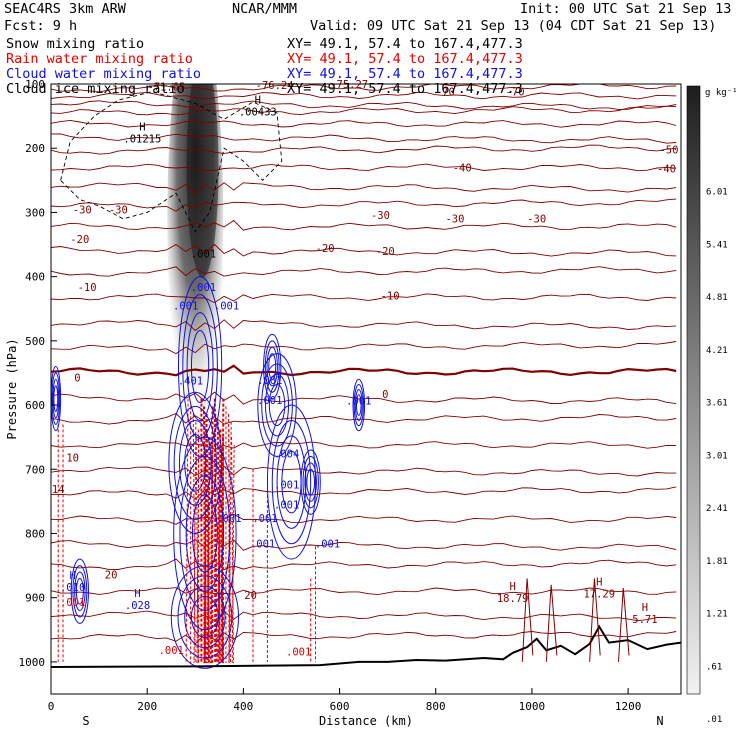 Image resolution: width=740 pixels, height=740 pixels. Describe the element at coordinates (35, 598) in the screenshot. I see `y-tick-label: 900` at that location.